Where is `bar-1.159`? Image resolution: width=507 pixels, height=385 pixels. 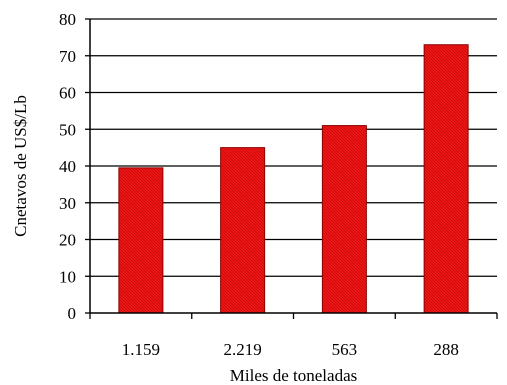 bar-1.159 is located at coordinates (141, 240).